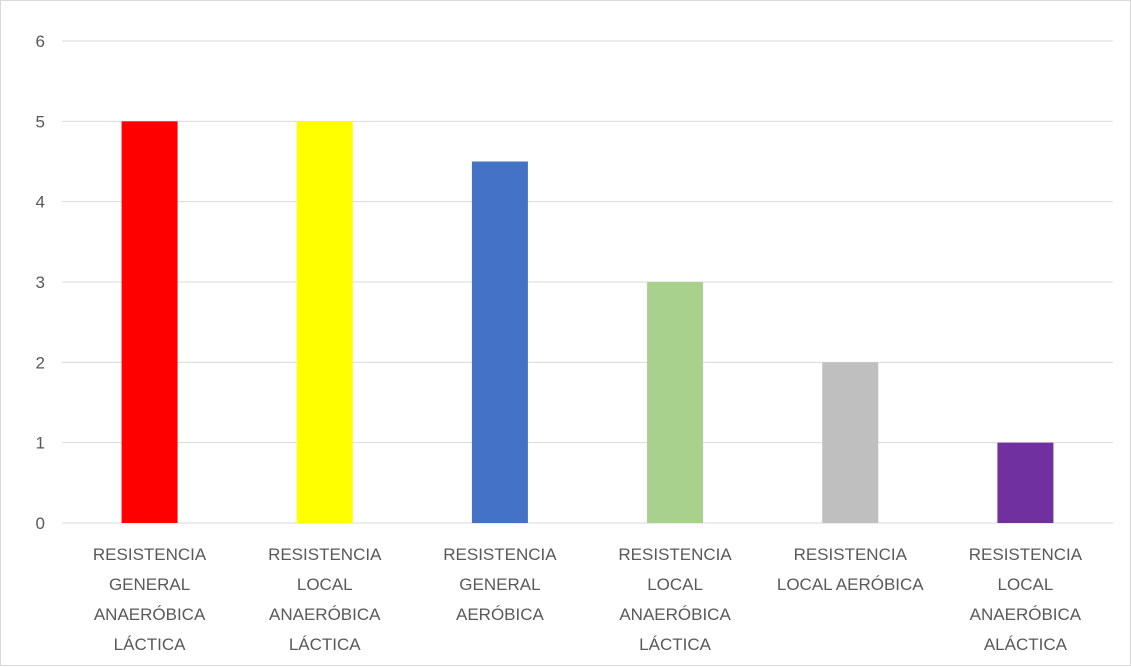  What do you see at coordinates (150, 599) in the screenshot?
I see `x-category-label: RESISTENCIA GENERAL ANAERÓBICA LÁCTICA` at bounding box center [150, 599].